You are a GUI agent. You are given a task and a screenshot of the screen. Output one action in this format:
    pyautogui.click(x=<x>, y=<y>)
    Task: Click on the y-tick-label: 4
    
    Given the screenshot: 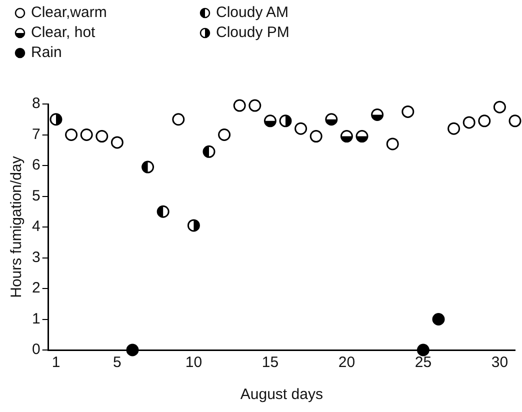 What is the action you would take?
    pyautogui.click(x=36, y=227)
    